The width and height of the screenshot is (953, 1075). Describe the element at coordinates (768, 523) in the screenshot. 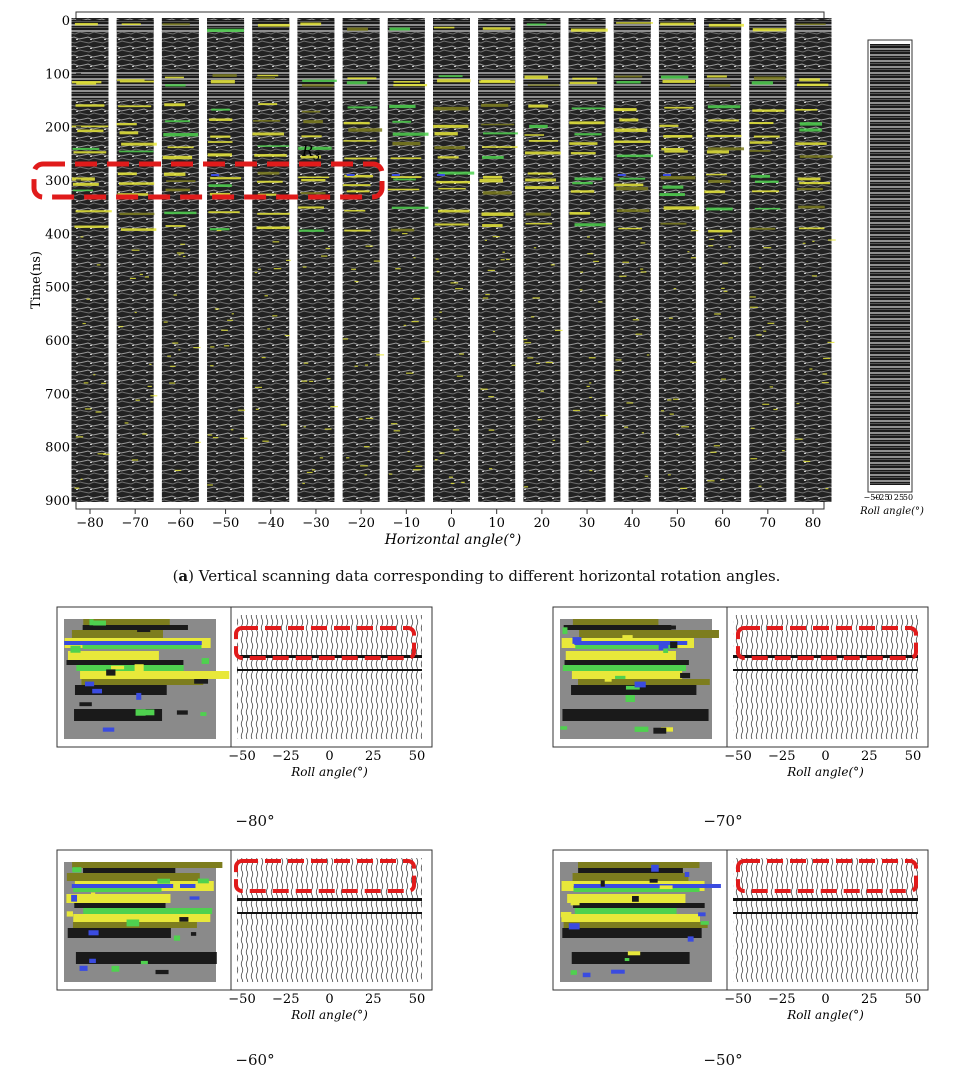

I see `x-tick-label: 70` at that location.